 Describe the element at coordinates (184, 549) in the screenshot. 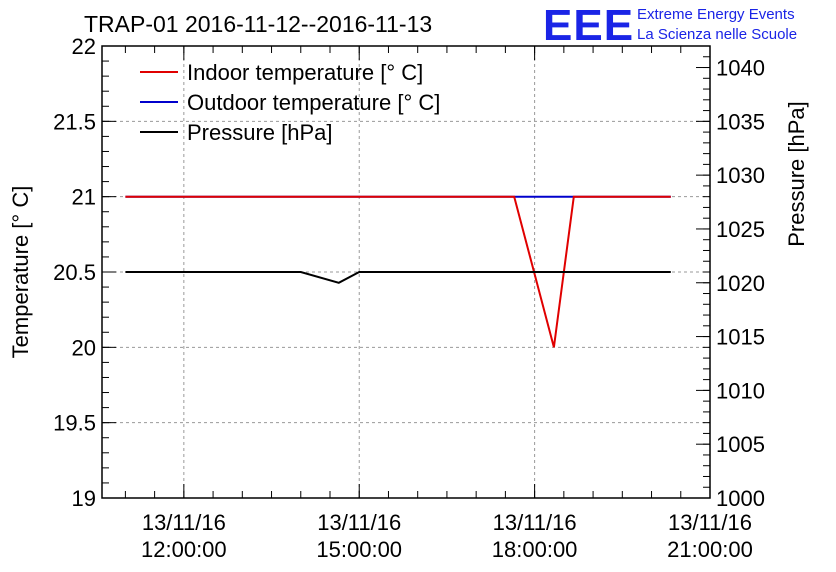

I see `x-tick-label-time: 12:00:00` at that location.